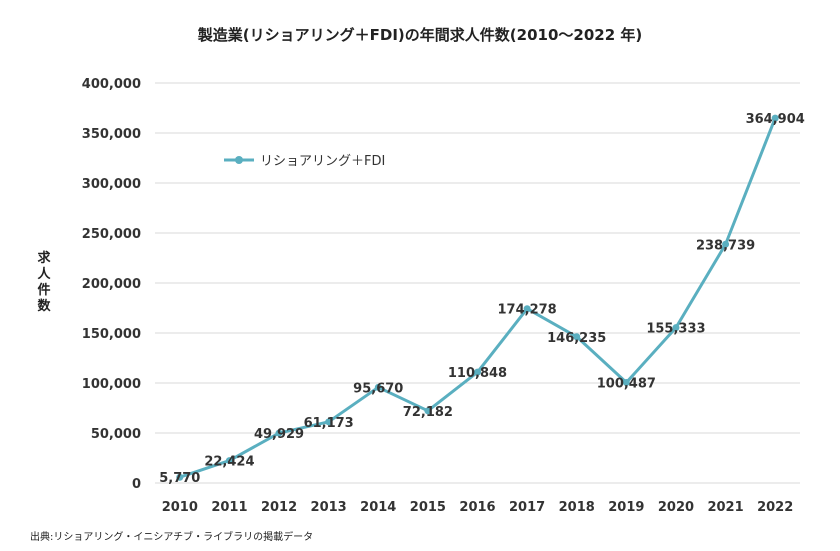 This screenshot has height=551, width=840. Describe the element at coordinates (378, 507) in the screenshot. I see `x-tick-label: 2014` at that location.